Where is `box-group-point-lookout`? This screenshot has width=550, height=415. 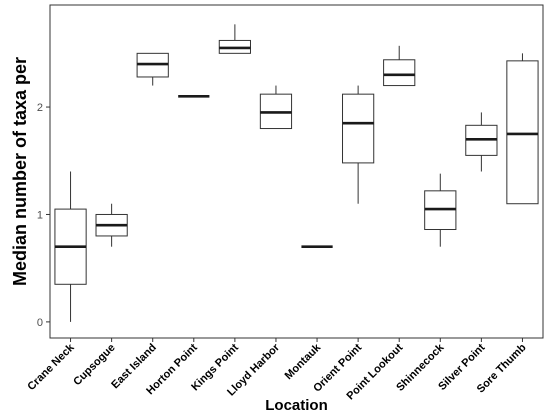 box-group-point-lookout is located at coordinates (399, 66).